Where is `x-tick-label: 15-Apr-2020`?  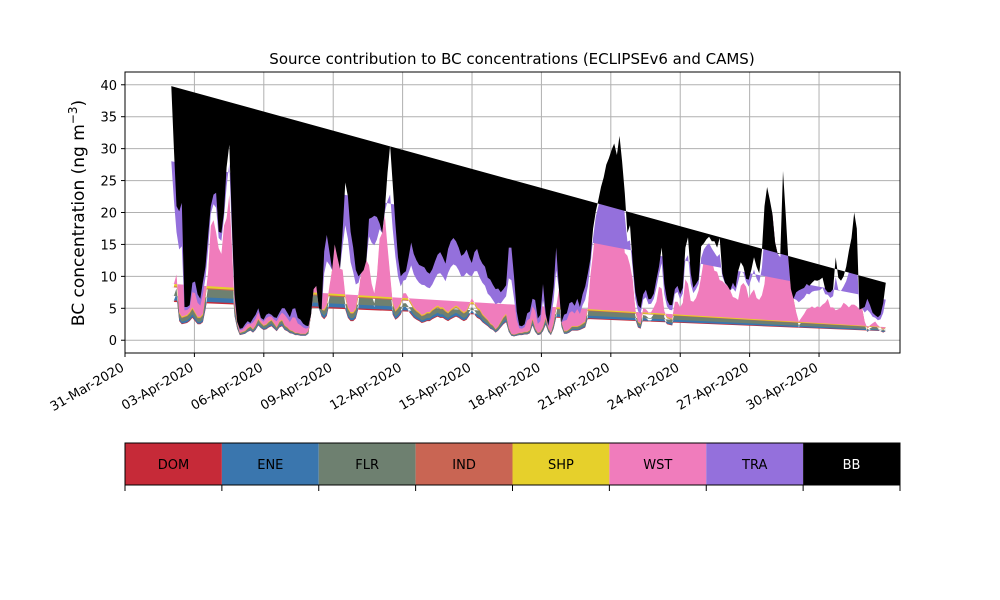 x-tick-label: 15-Apr-2020 is located at coordinates (435, 386).